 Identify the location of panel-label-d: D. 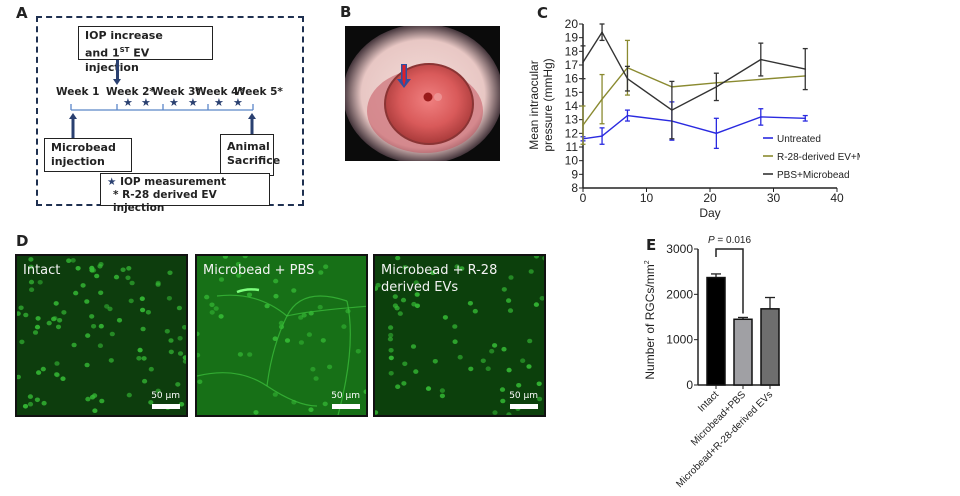
(22, 241).